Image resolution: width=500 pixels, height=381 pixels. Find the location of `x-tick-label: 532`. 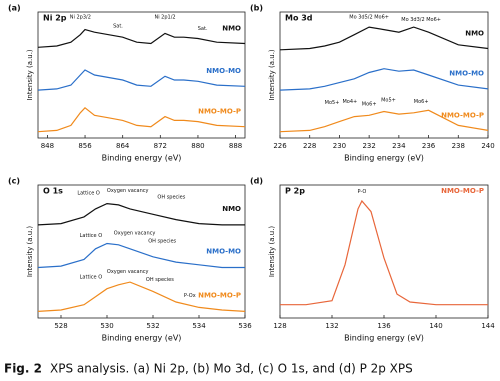

x-tick-label: 532 is located at coordinates (152, 326).